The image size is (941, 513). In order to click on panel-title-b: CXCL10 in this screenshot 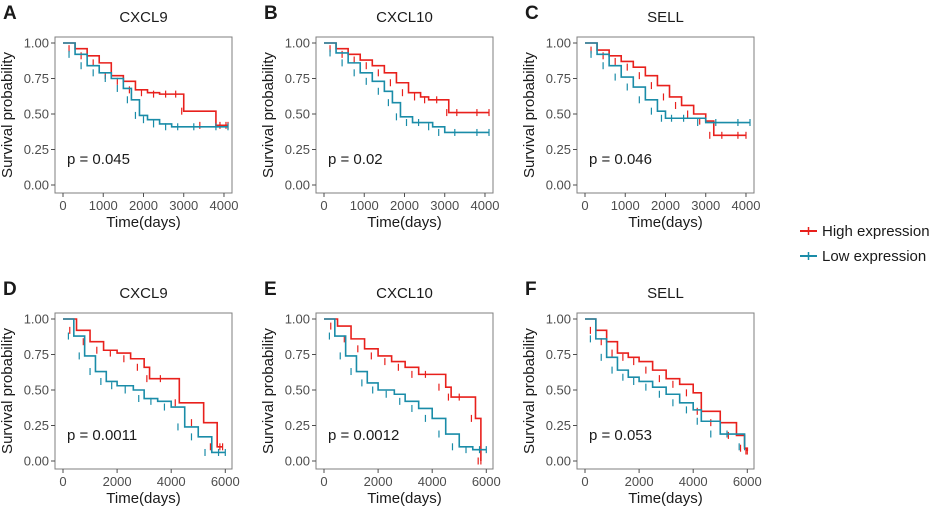, I will do `click(404, 17)`.